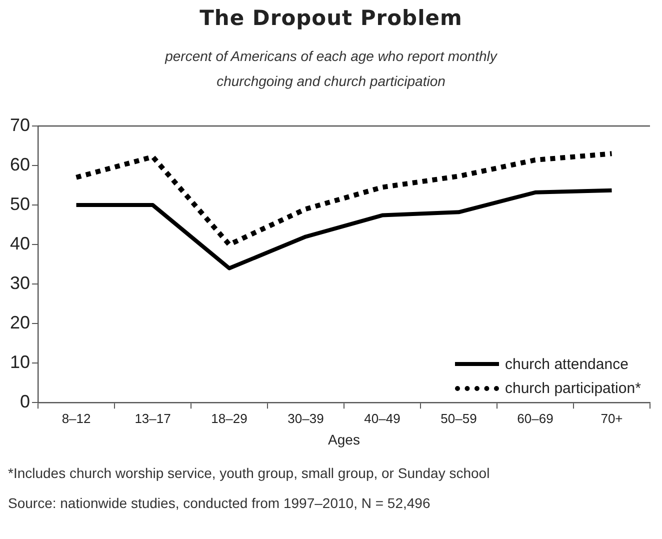  What do you see at coordinates (611, 418) in the screenshot?
I see `x-tick-label: 70+` at bounding box center [611, 418].